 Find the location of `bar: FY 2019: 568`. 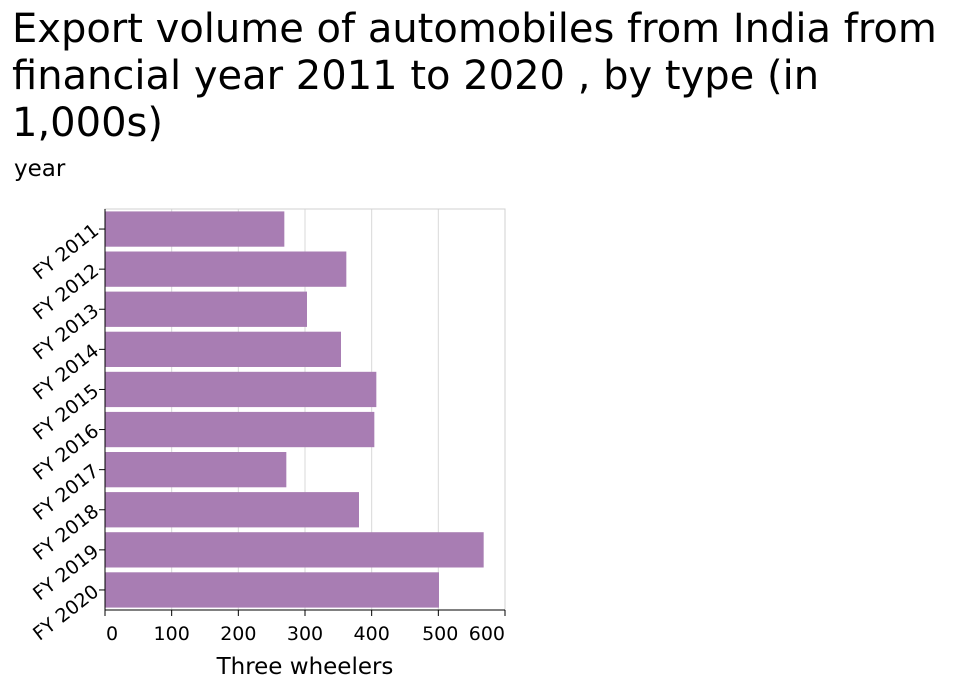

bar: FY 2019: 568 is located at coordinates (294, 550).